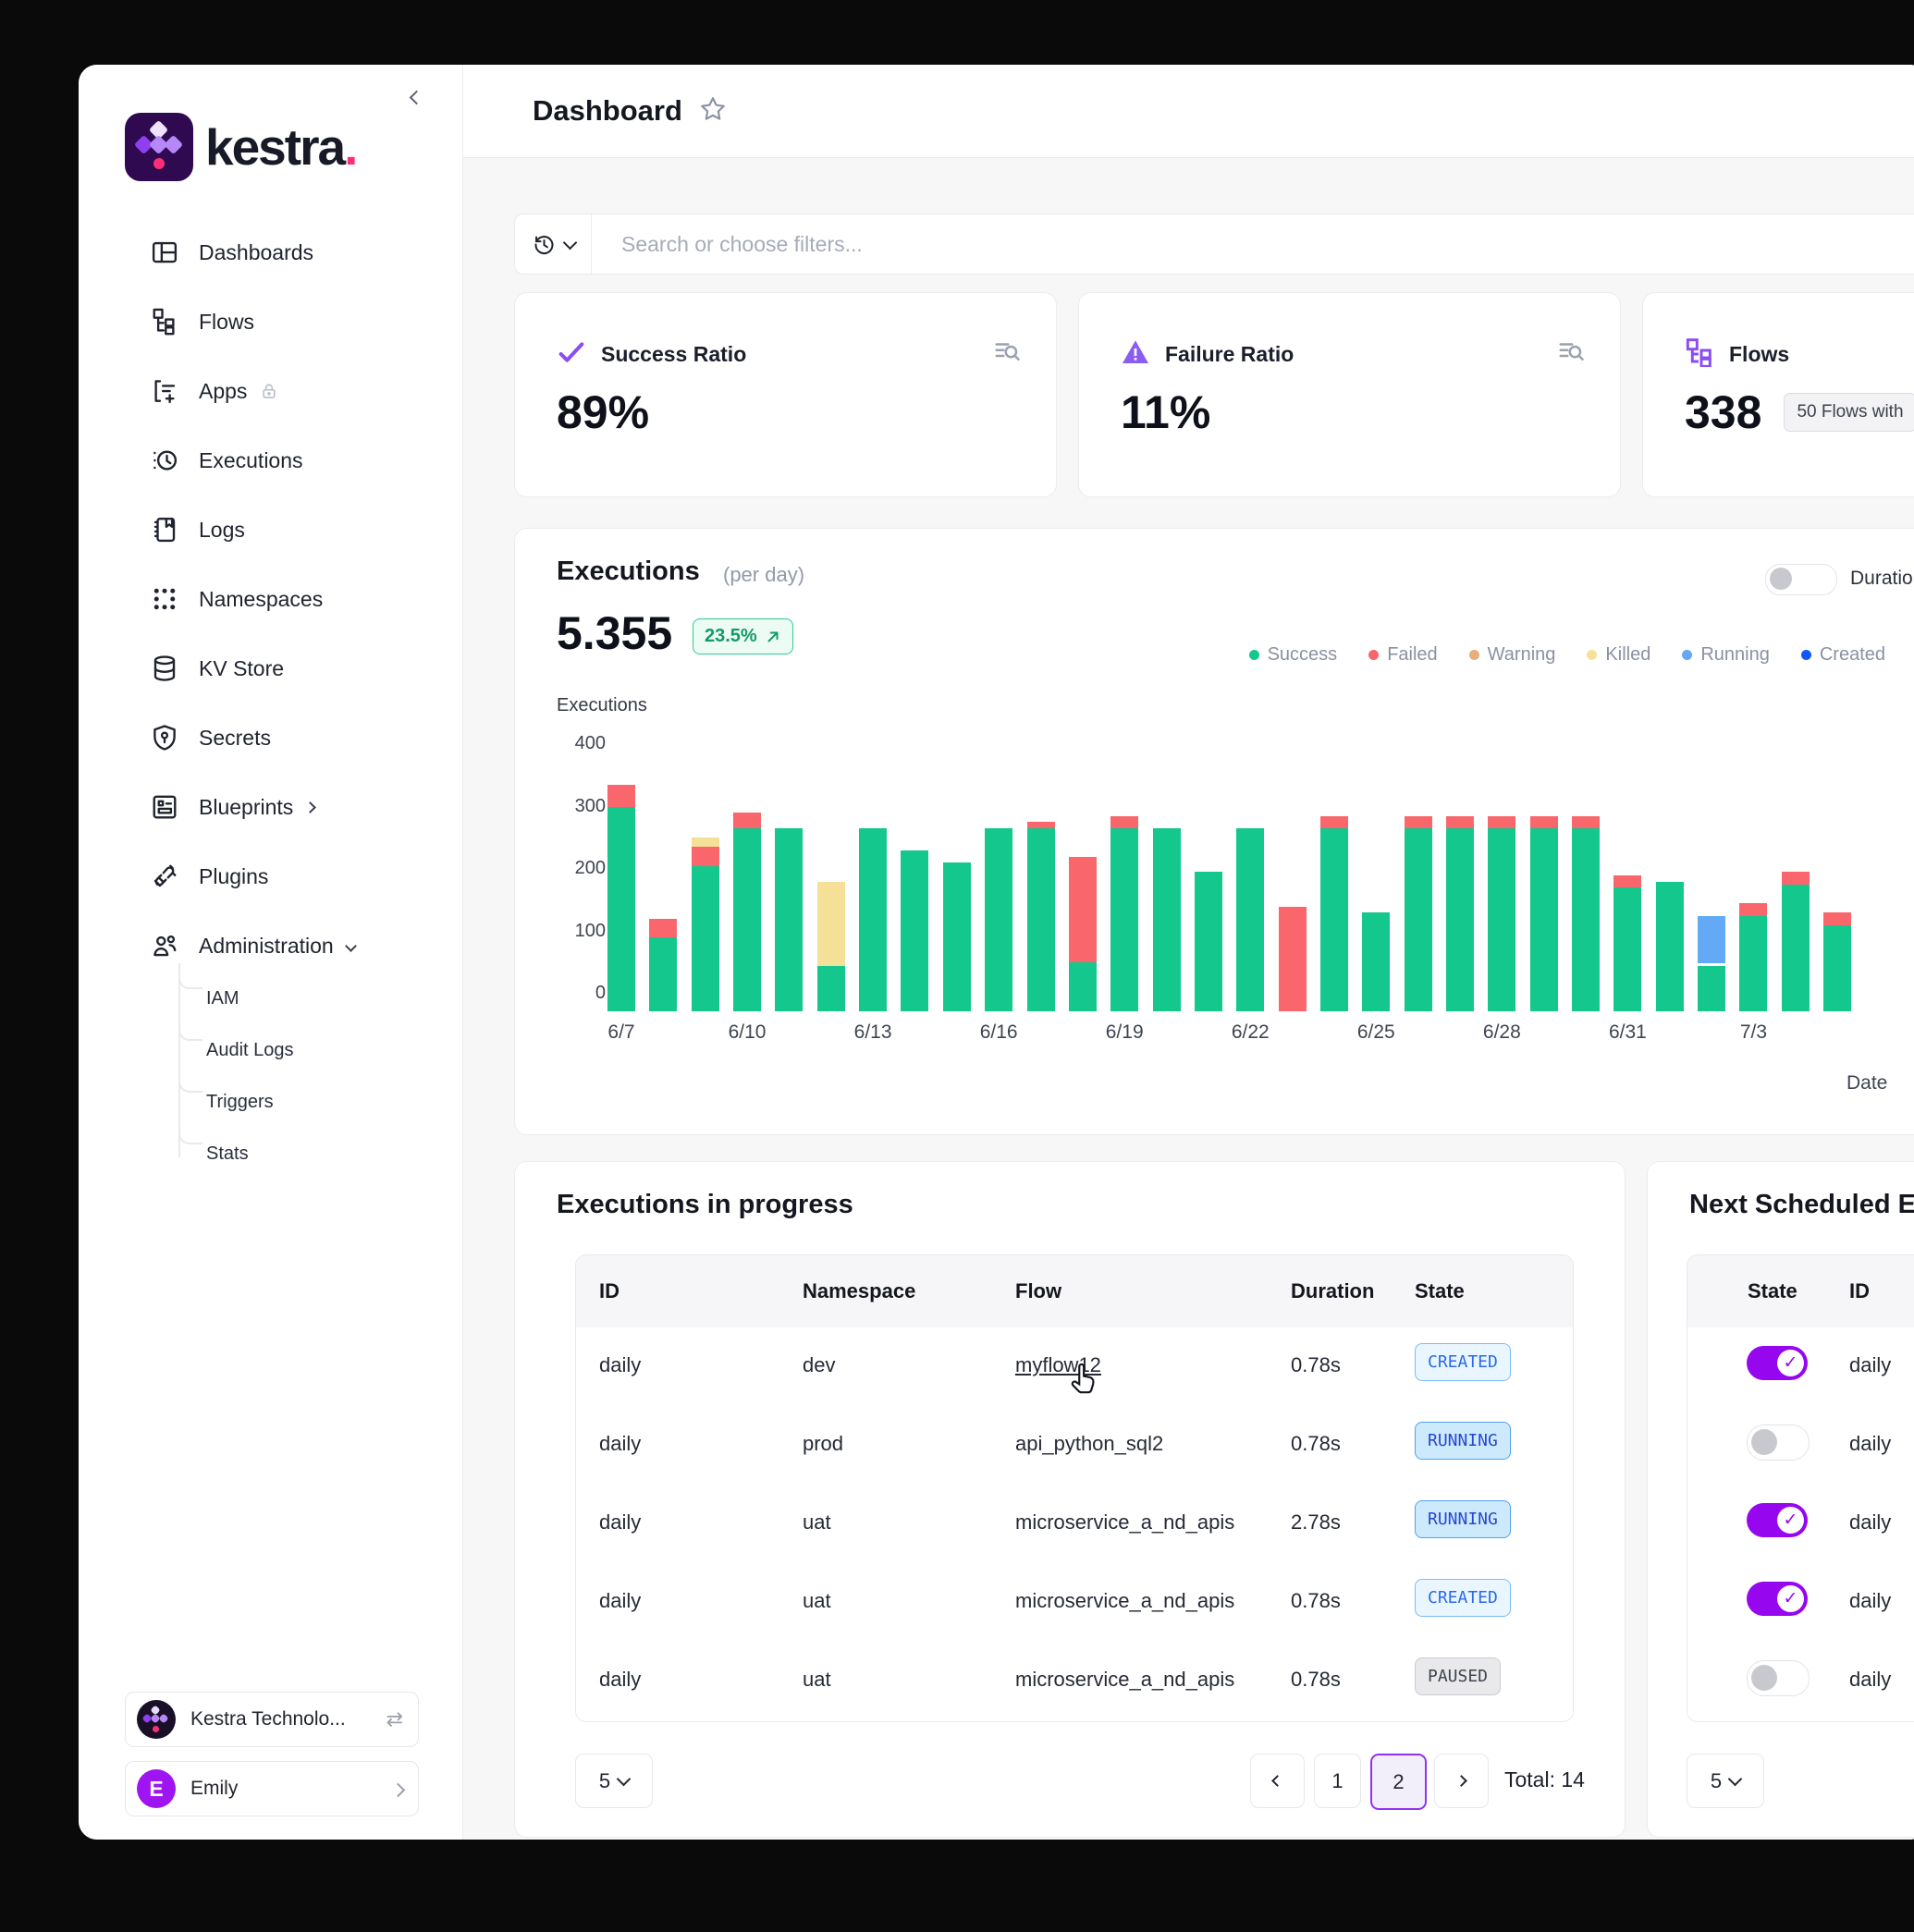  Describe the element at coordinates (621, 897) in the screenshot. I see `bar-6/7` at that location.